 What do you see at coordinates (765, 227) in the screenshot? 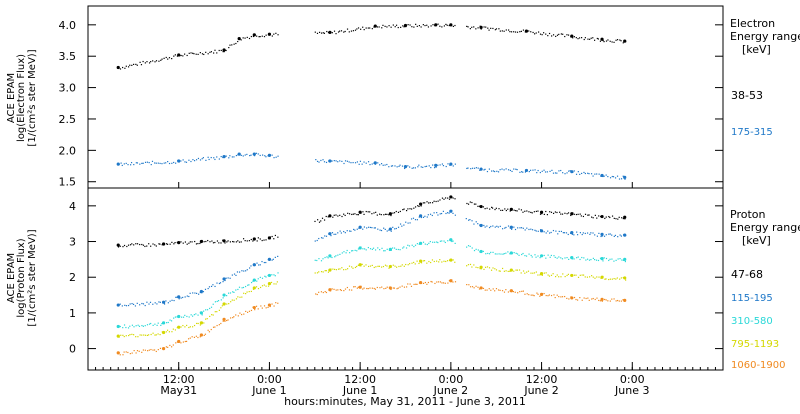
I see `proton-legend-title-2: Energy range` at bounding box center [765, 227].